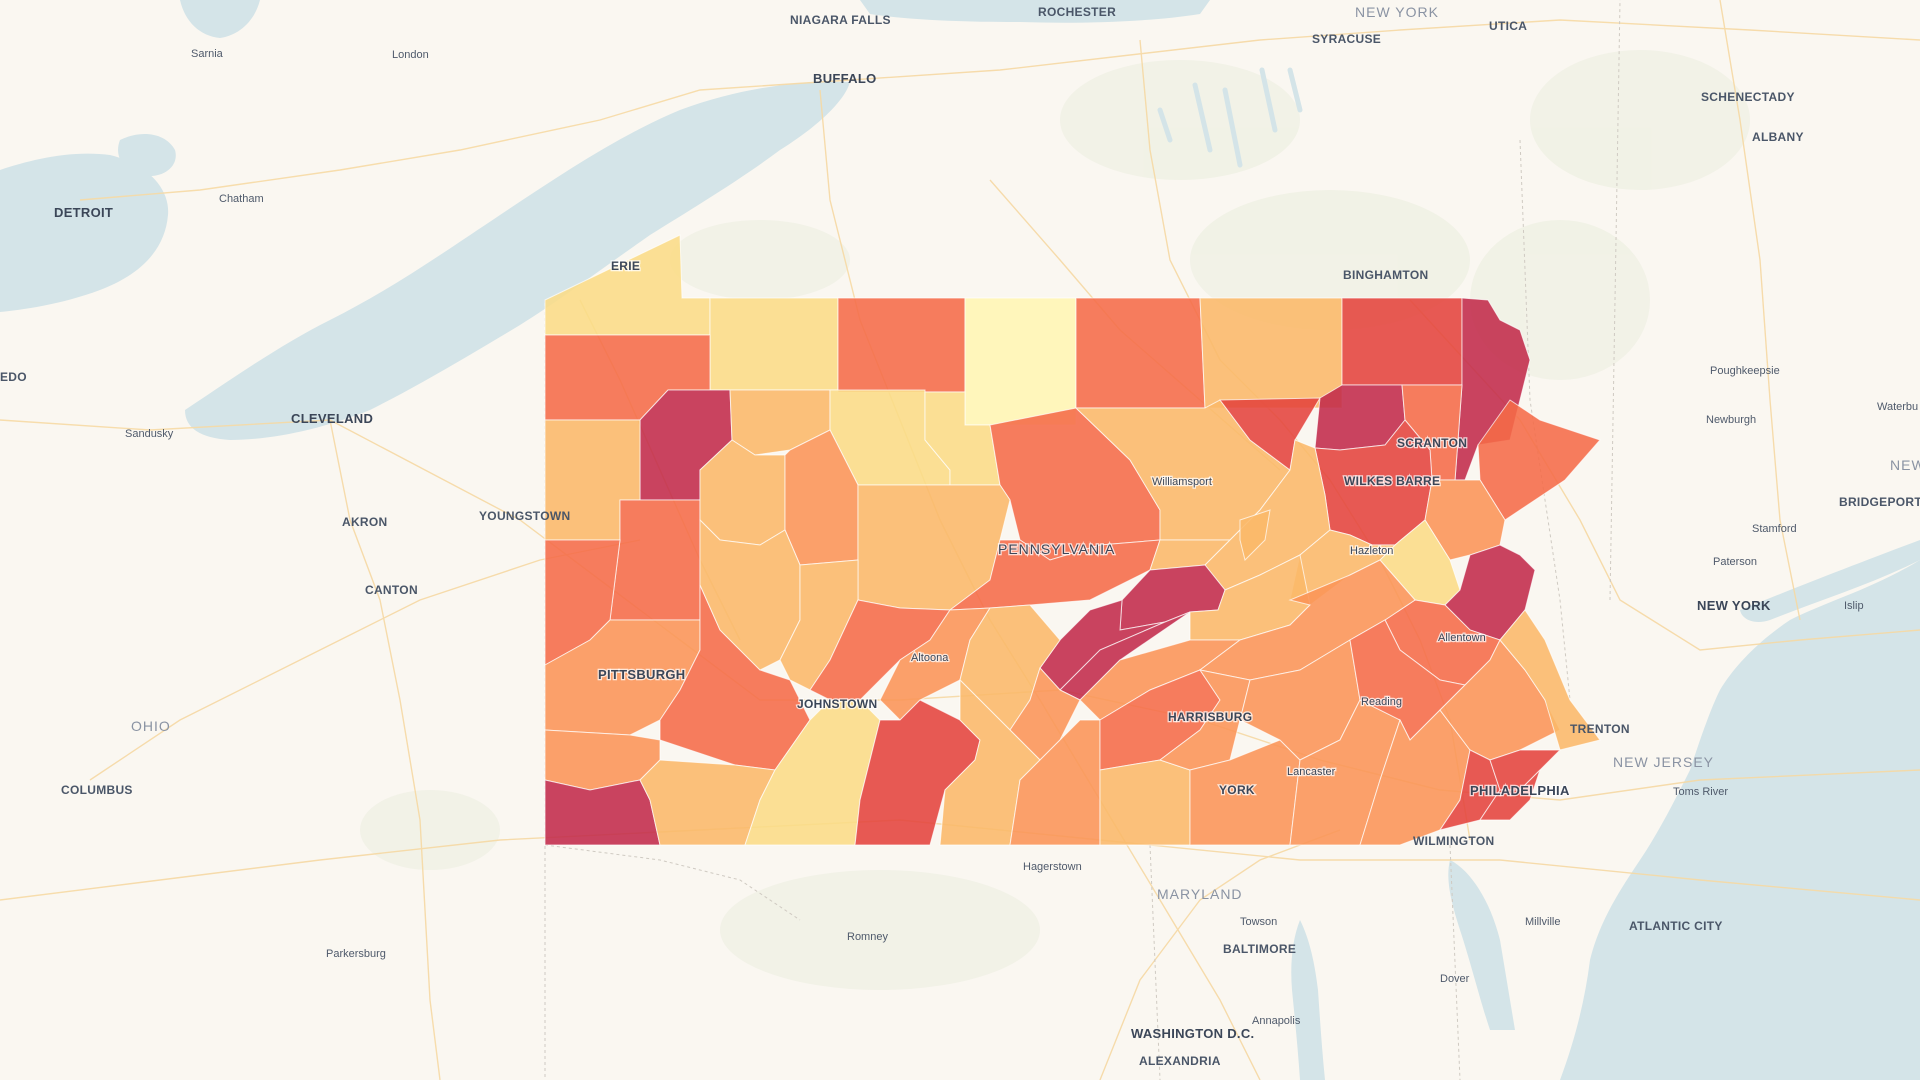  Describe the element at coordinates (1230, 117) in the screenshot. I see `finger-lakes` at that location.